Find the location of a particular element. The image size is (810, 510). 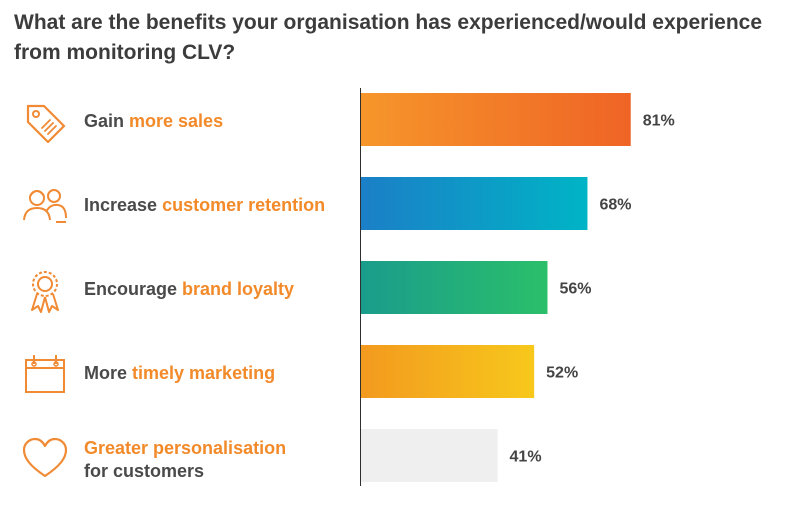

price-tag-icon is located at coordinates (46, 124).